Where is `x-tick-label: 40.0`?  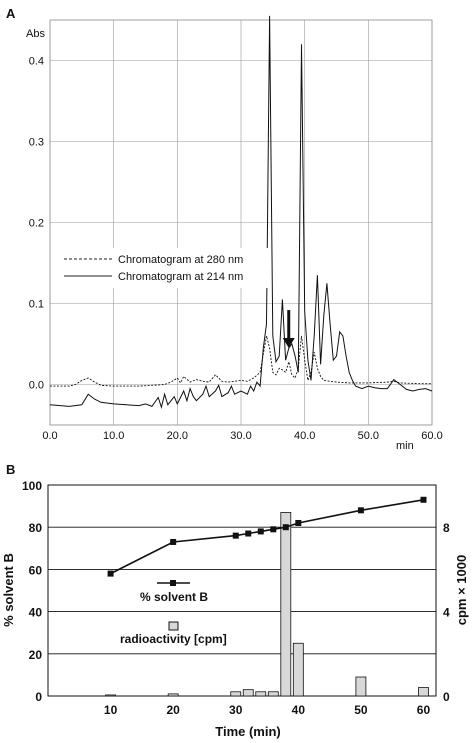 x-tick-label: 40.0 is located at coordinates (304, 436).